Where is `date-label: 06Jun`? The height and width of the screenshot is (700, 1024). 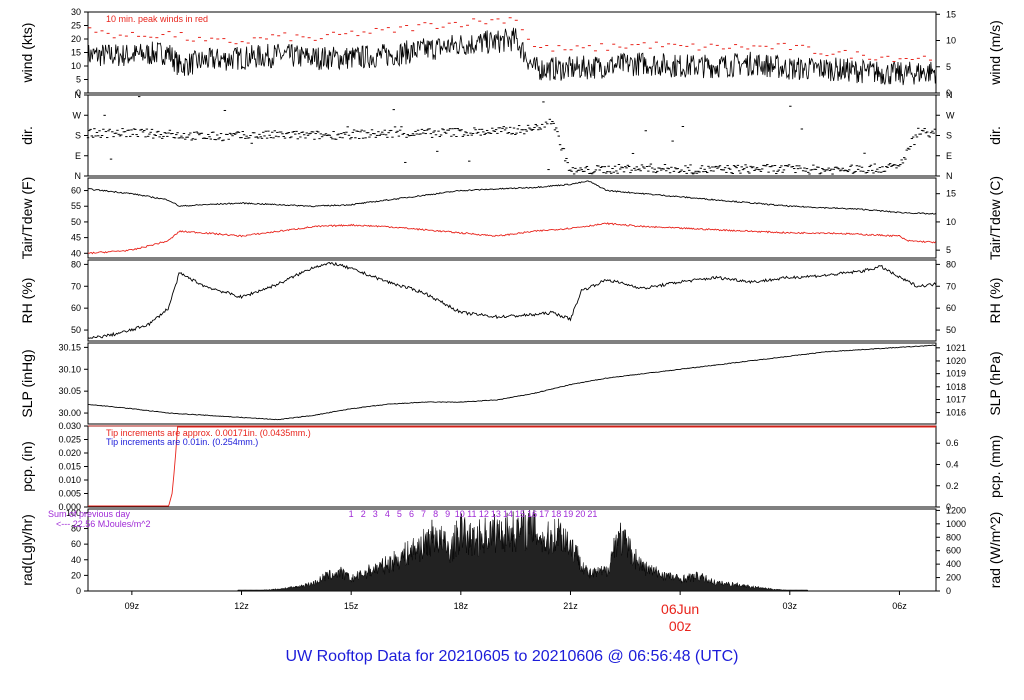 date-label: 06Jun is located at coordinates (680, 609).